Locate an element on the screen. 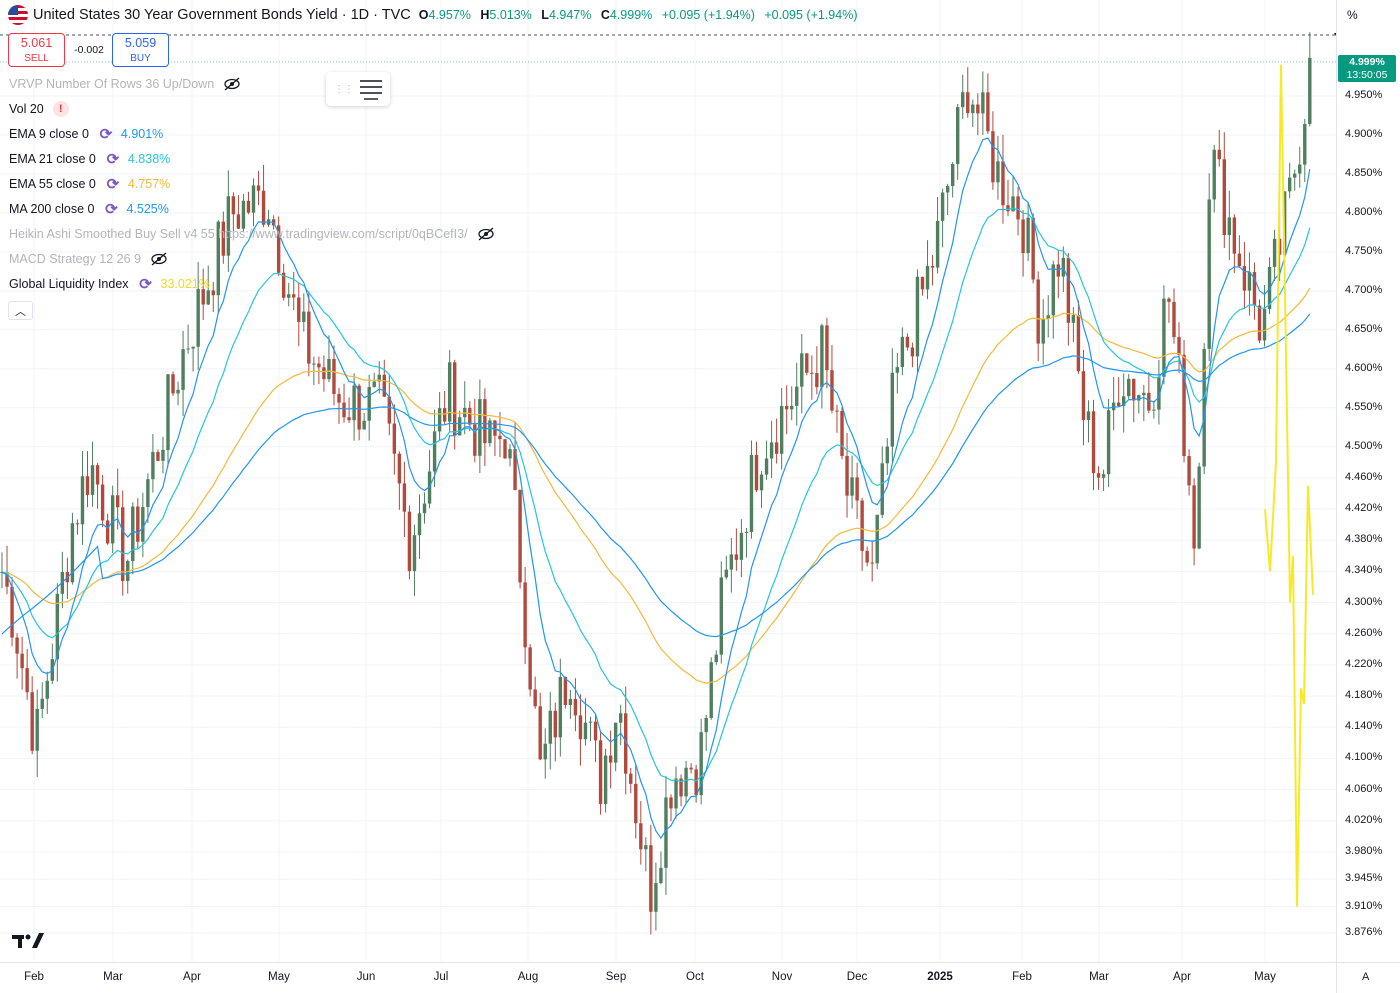 The height and width of the screenshot is (993, 1400). legend-ema21: EMA 21 close 0 ⟳ 4.838% is located at coordinates (90, 159).